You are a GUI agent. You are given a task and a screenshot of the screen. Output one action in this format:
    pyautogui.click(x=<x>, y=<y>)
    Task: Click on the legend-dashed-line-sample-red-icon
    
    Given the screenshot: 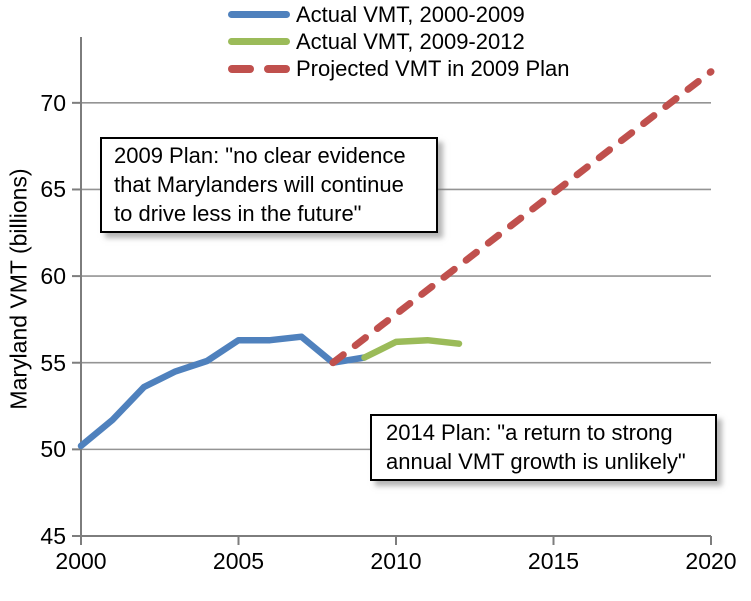 What is the action you would take?
    pyautogui.click(x=259, y=68)
    